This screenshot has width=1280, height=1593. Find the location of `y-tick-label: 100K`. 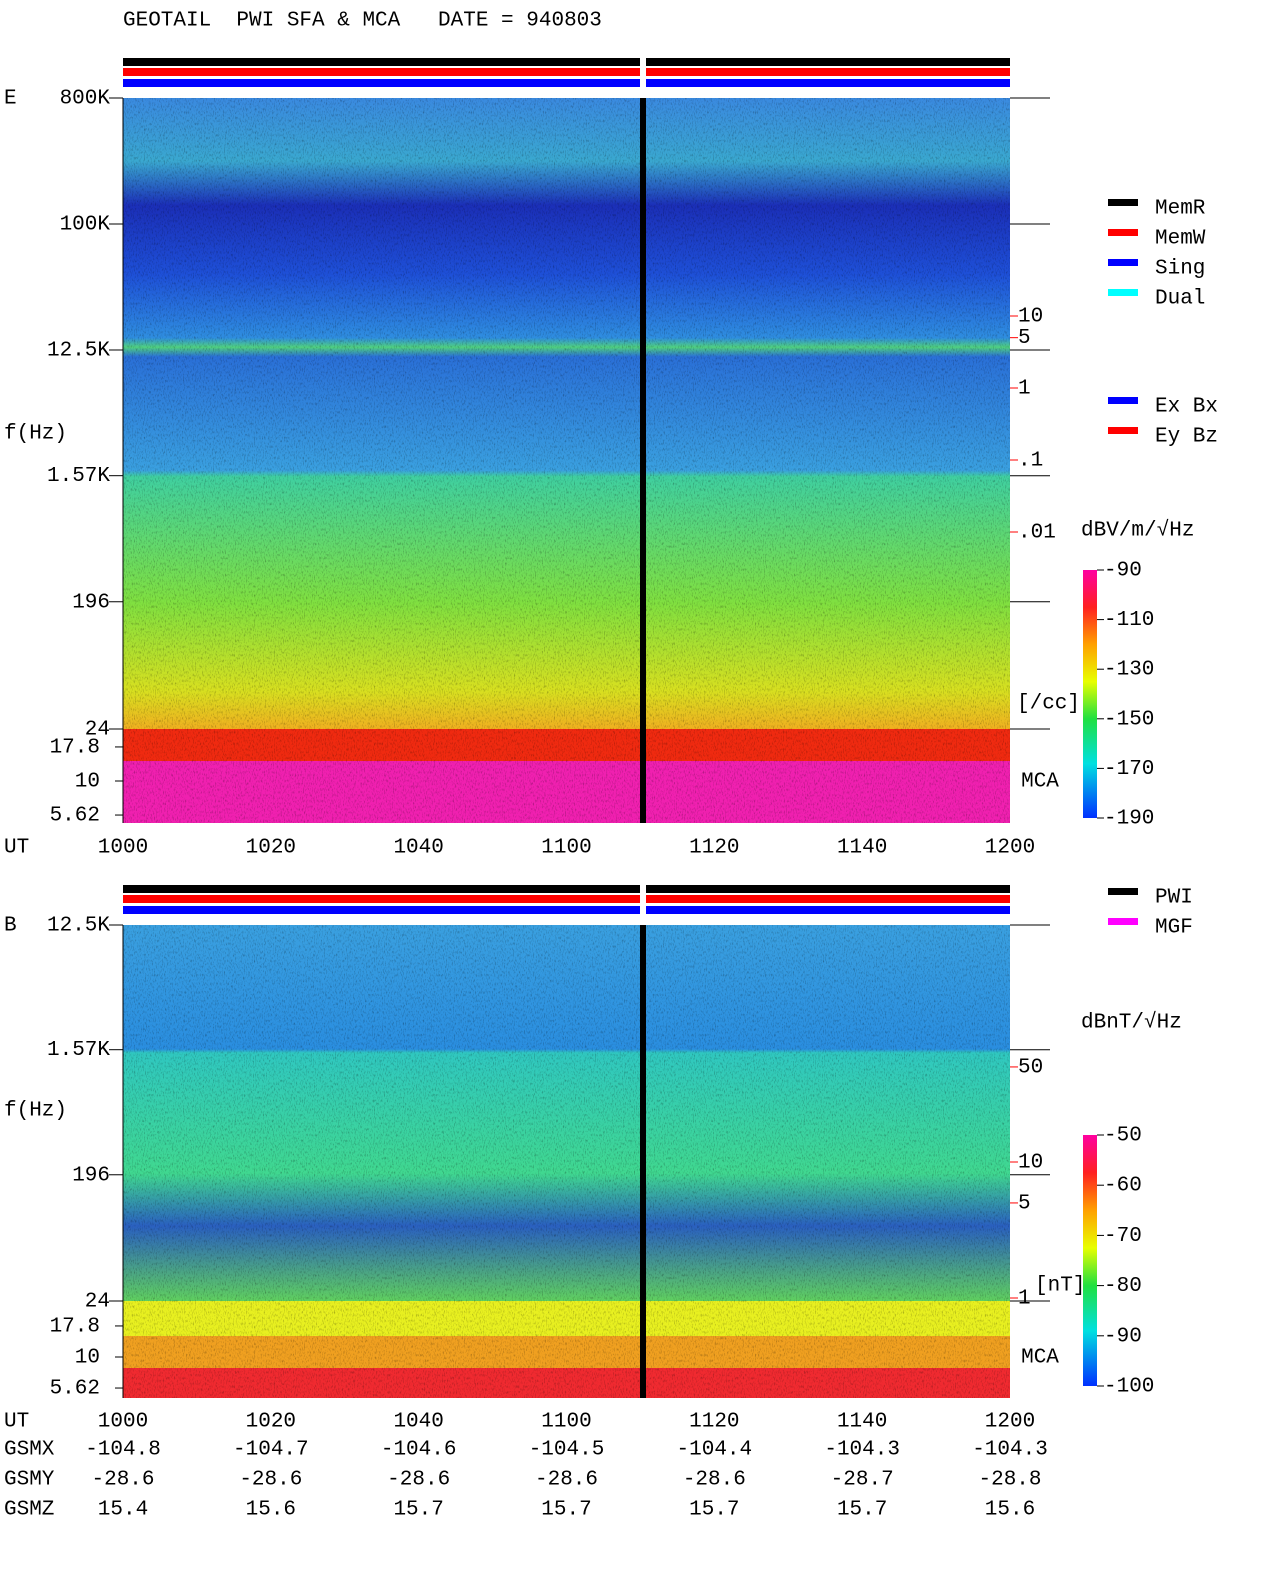

y-tick-label: 100K is located at coordinates (85, 225).